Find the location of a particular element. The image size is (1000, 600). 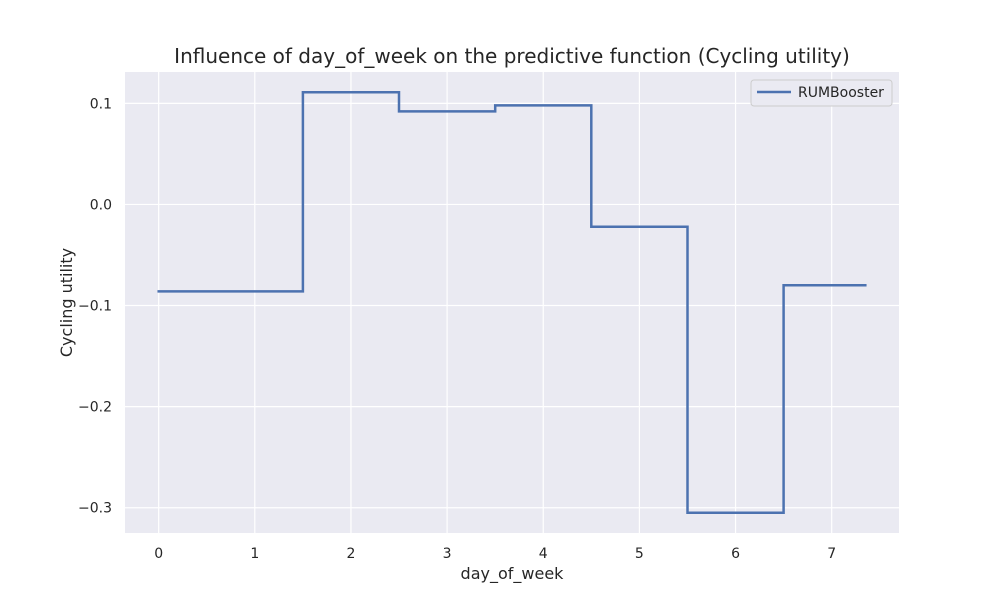

y-tick-label: −0.1 is located at coordinates (95, 307).